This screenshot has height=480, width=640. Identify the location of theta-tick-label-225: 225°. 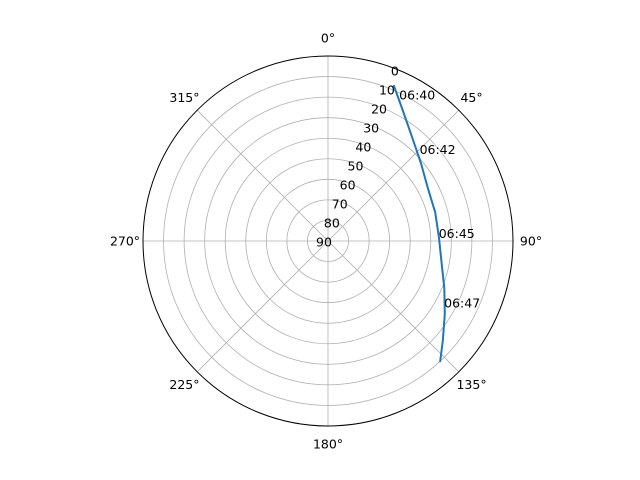
(184, 384).